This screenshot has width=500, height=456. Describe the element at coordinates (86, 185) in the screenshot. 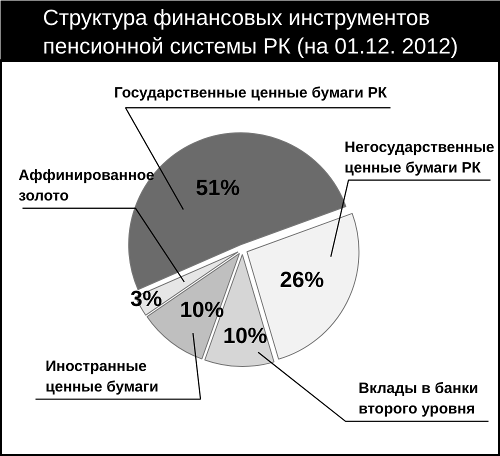

I see `slice-label: Аффинированное золото` at that location.